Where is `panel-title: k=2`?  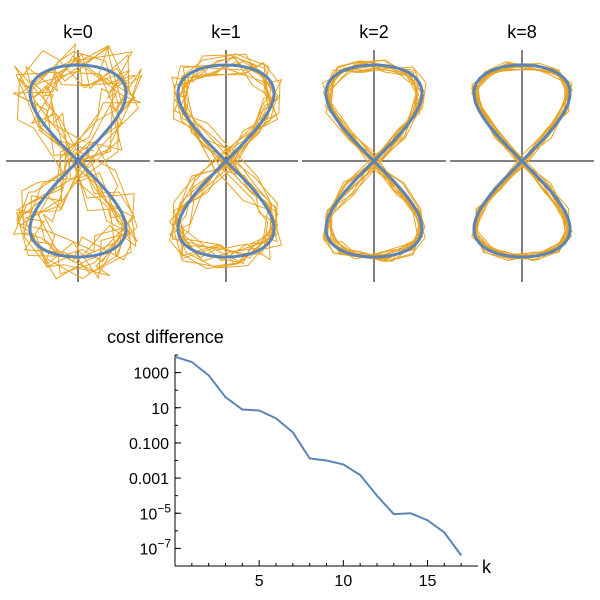
panel-title: k=2 is located at coordinates (374, 32).